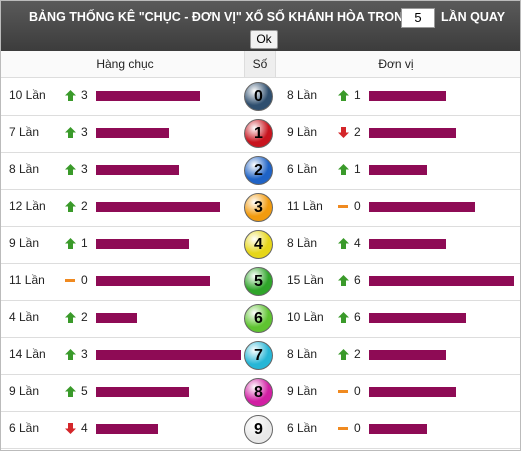 The height and width of the screenshot is (451, 521). I want to click on table-row: 4 Lần 2 10 Lần 6 6, so click(260, 319).